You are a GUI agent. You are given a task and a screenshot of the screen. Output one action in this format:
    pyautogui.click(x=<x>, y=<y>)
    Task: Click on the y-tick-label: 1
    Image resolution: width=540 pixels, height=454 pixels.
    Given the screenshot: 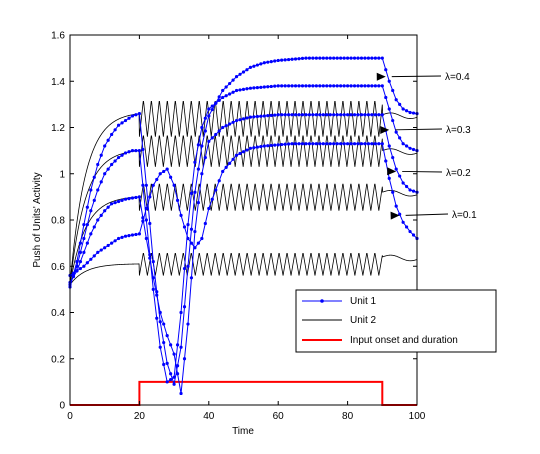 What is the action you would take?
    pyautogui.click(x=62, y=174)
    